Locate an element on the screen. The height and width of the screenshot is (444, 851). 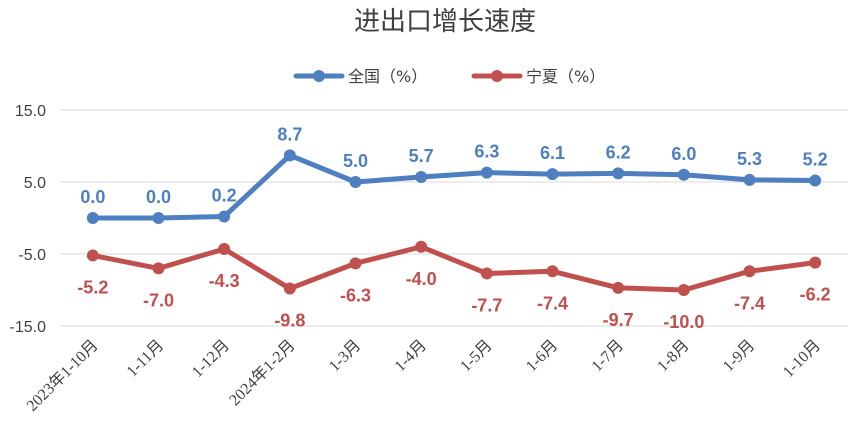
x-tick-label: 1-3月 is located at coordinates (345, 356).